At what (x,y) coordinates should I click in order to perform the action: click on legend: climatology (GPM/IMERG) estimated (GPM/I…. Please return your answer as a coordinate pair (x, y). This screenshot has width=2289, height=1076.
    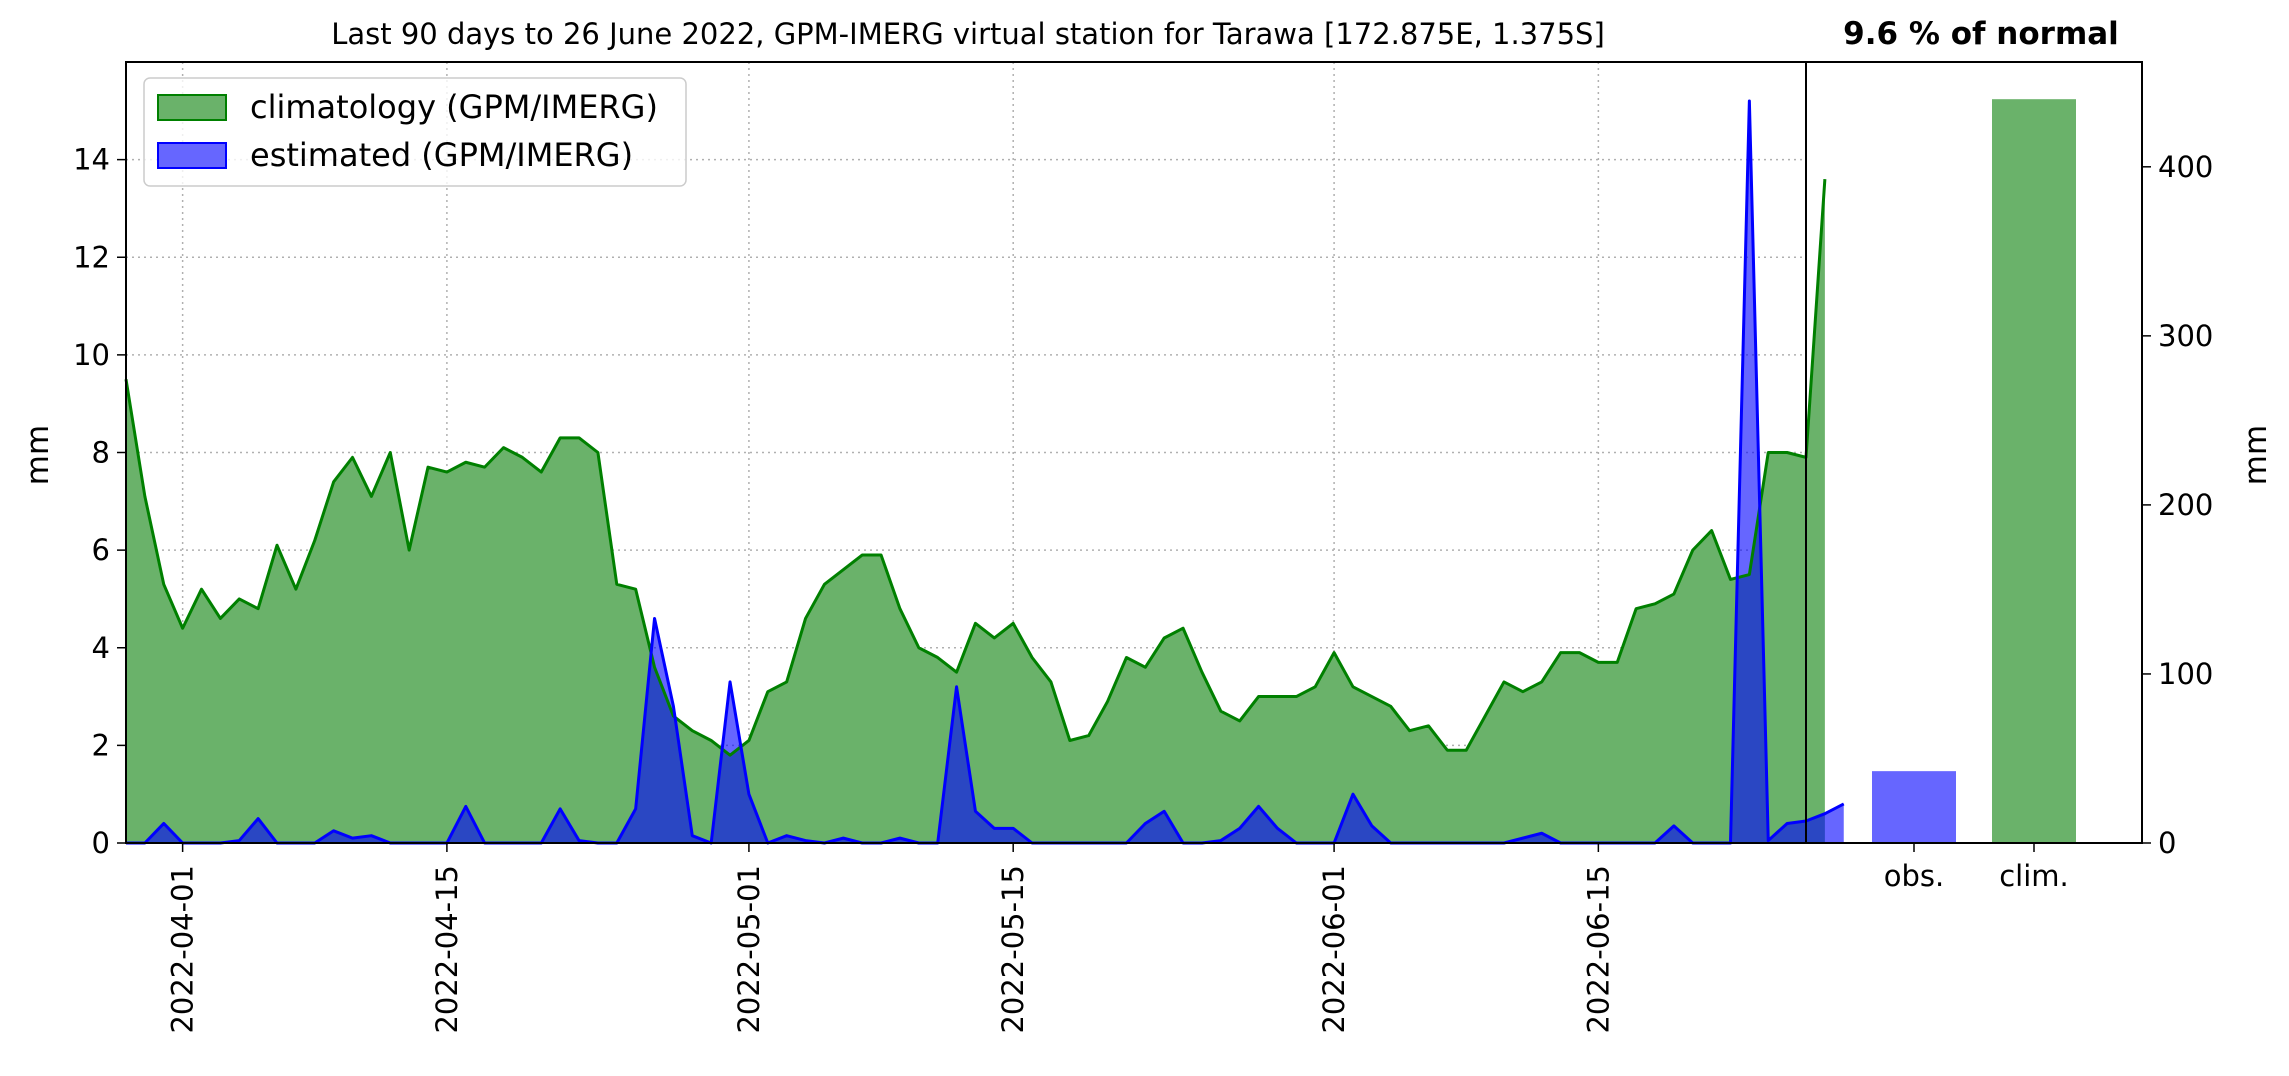
    Looking at the image, I should click on (415, 132).